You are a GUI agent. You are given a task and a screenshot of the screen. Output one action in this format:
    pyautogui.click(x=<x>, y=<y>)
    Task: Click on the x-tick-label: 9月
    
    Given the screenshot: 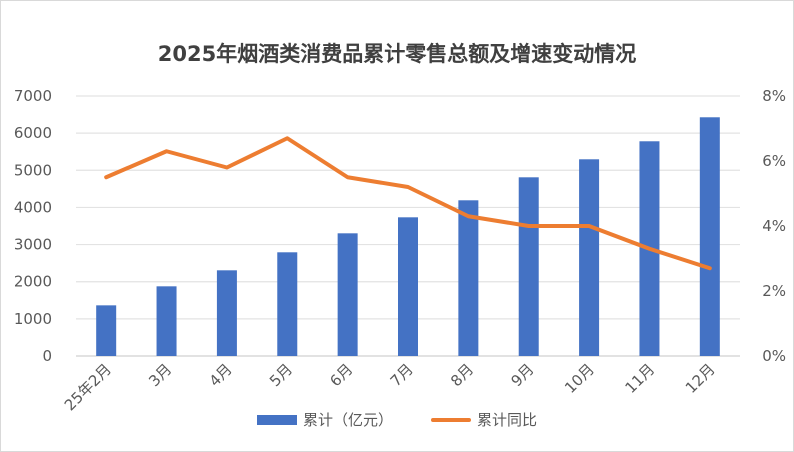 What is the action you would take?
    pyautogui.click(x=522, y=375)
    